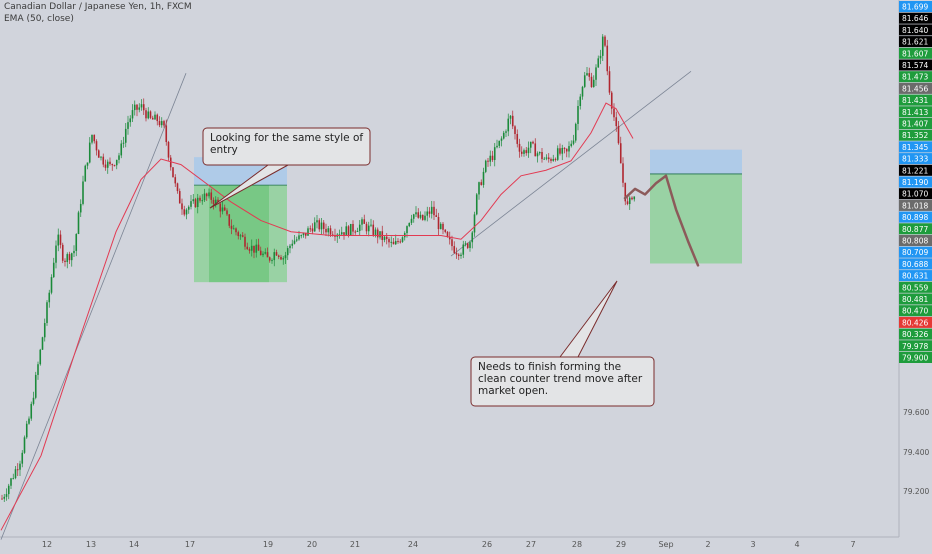  Describe the element at coordinates (916, 412) in the screenshot. I see `y-tick-label: 79.600` at that location.